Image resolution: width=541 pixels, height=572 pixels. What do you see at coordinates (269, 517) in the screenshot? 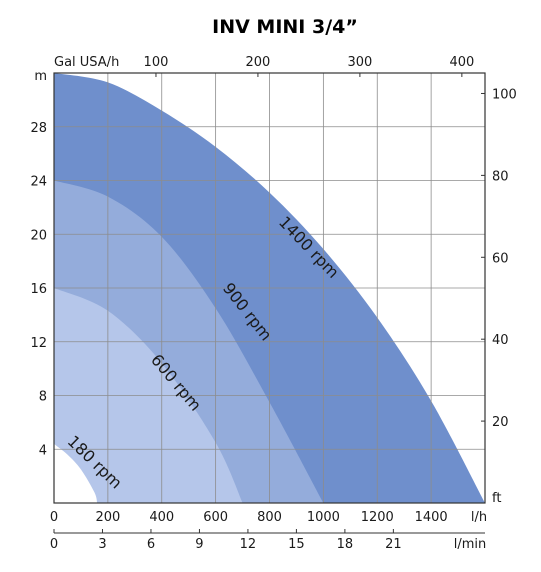
I see `x-tick-label: 800` at bounding box center [269, 517].